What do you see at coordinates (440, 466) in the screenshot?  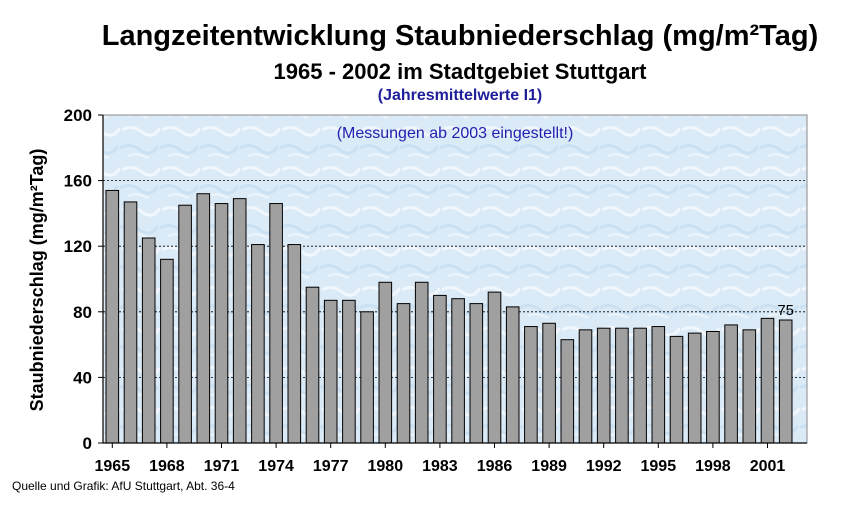 I see `x-tick-label-1983: 1983` at bounding box center [440, 466].